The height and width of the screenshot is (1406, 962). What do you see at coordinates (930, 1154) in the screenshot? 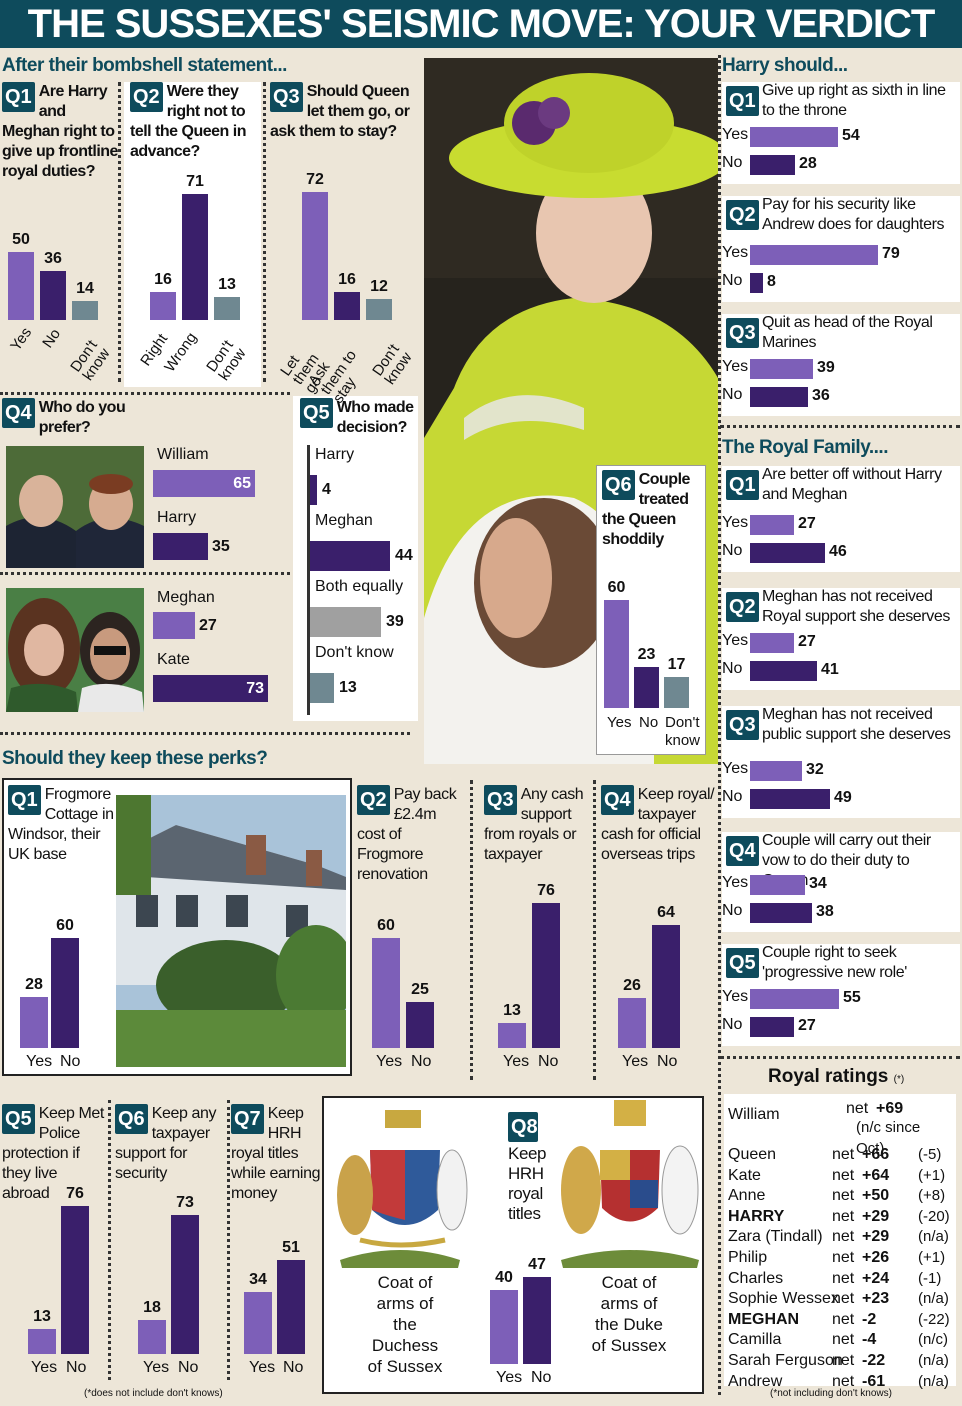
I see `rating-change: (-5)` at bounding box center [930, 1154].